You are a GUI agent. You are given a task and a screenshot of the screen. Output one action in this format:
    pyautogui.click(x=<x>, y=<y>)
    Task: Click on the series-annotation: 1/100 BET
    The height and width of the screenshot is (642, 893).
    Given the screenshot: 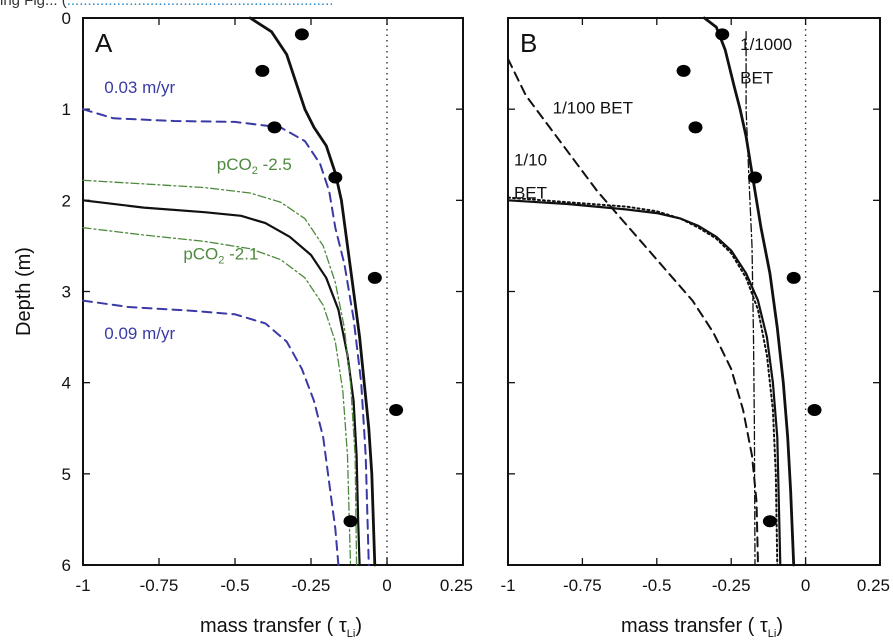 What is the action you would take?
    pyautogui.click(x=593, y=108)
    